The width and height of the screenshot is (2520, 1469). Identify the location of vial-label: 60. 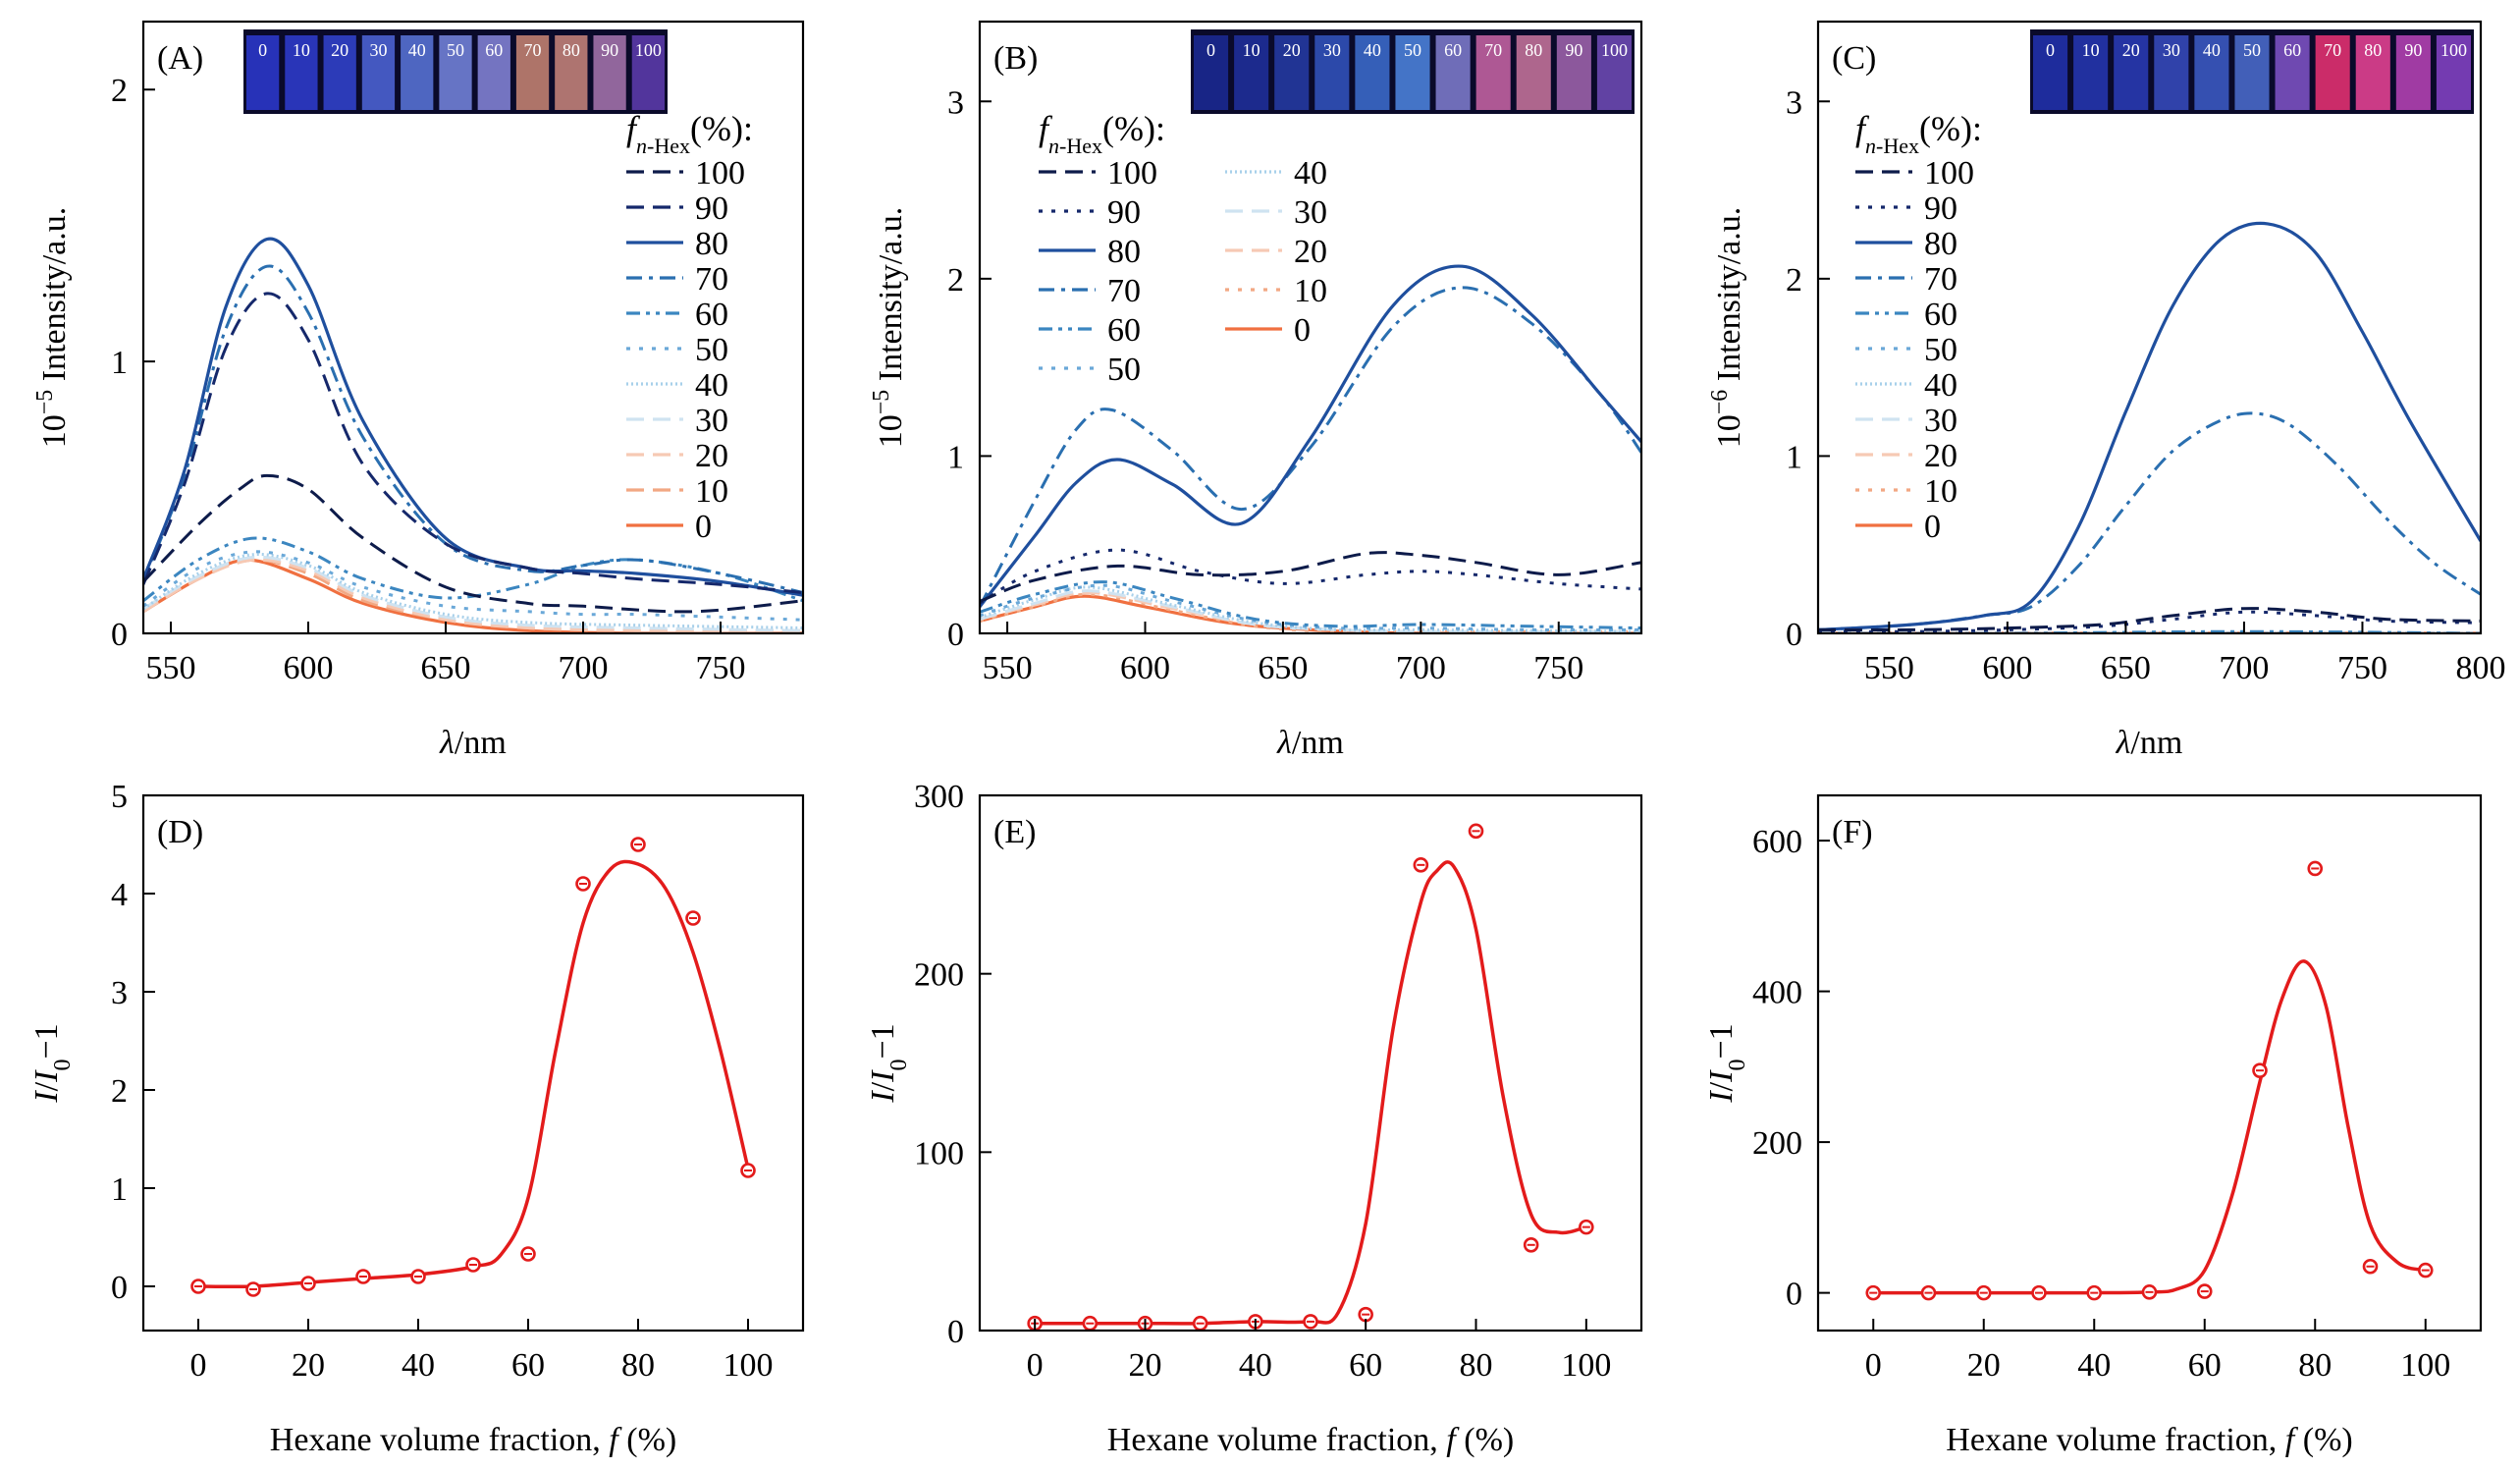
(494, 50).